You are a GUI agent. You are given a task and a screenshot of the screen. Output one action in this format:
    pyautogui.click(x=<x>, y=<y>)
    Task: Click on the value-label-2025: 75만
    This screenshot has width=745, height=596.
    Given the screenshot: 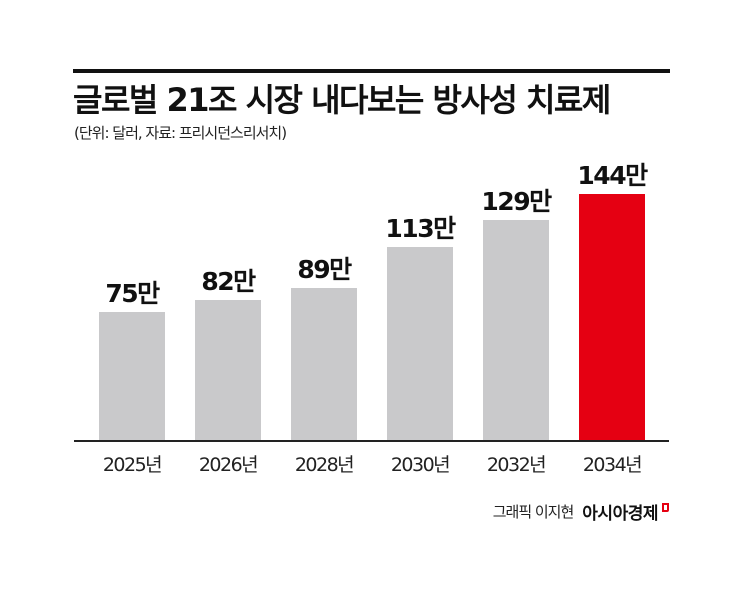 What is the action you would take?
    pyautogui.click(x=132, y=293)
    